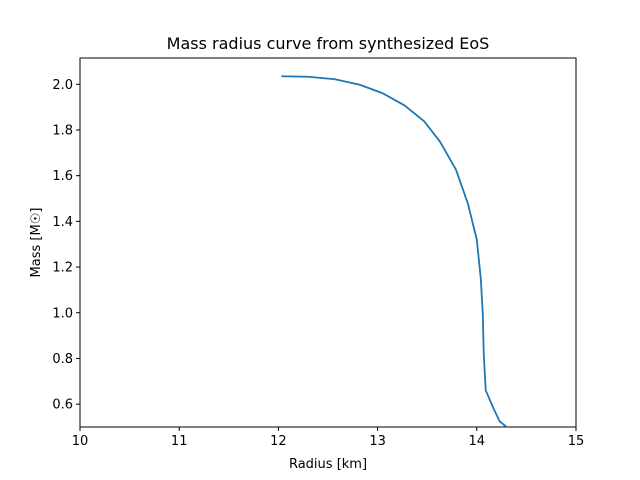 This screenshot has width=640, height=480. What do you see at coordinates (80, 441) in the screenshot?
I see `x-tick-label: 10` at bounding box center [80, 441].